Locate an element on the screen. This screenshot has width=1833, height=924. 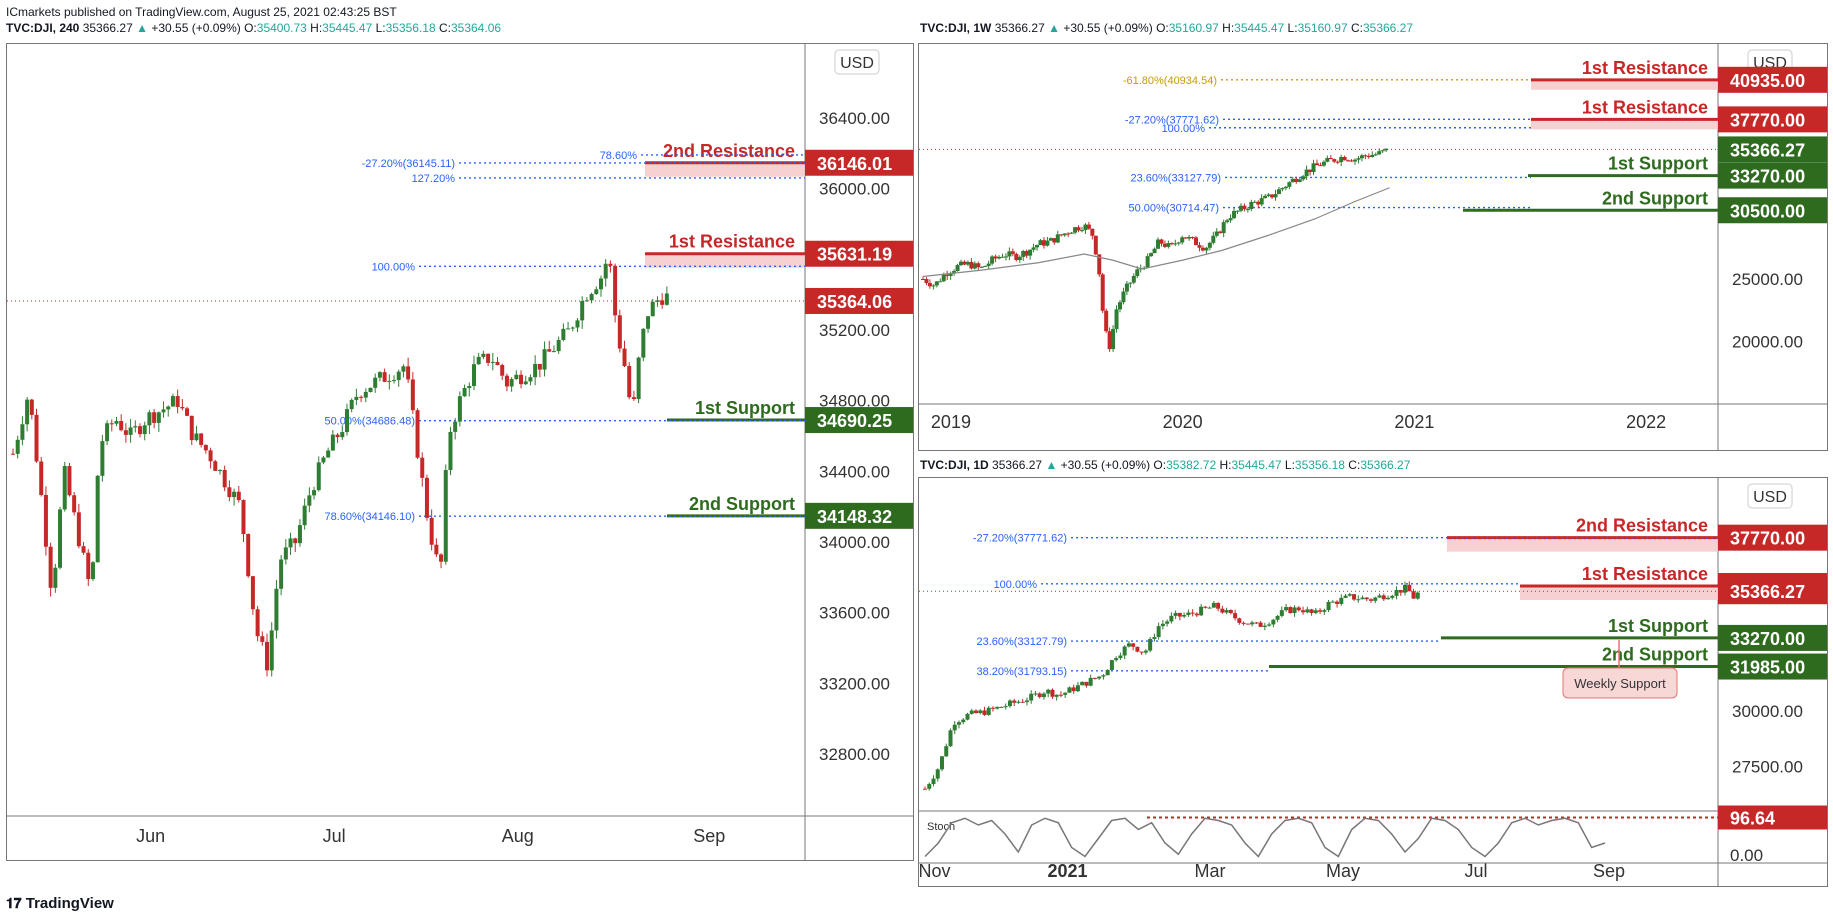
level-price-label: 31985.00 is located at coordinates (1767, 668).